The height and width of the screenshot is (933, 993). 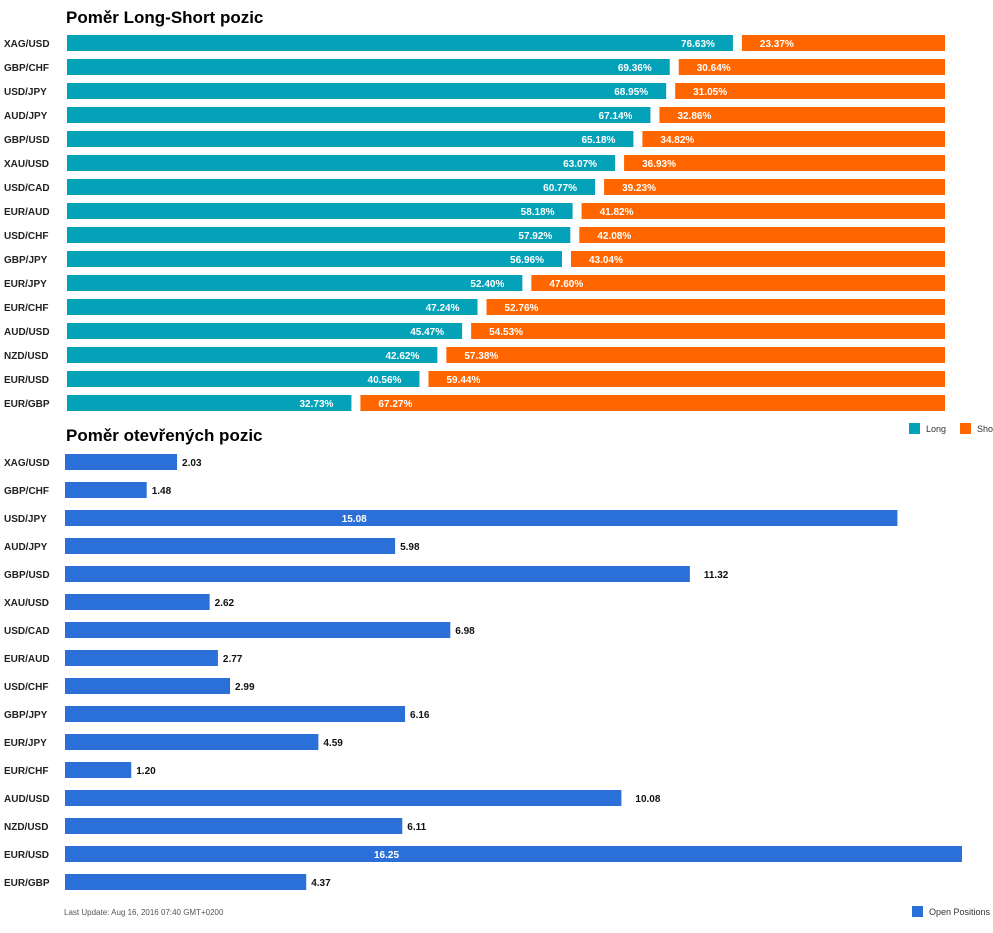 I want to click on long-value-label: 63.07%, so click(x=580, y=164).